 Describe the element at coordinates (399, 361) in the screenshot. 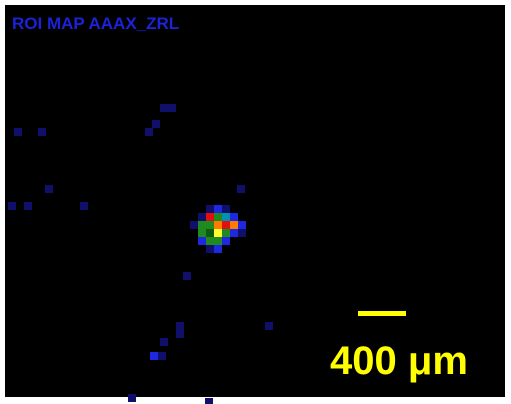

I see `scale-label: 400 μm` at that location.